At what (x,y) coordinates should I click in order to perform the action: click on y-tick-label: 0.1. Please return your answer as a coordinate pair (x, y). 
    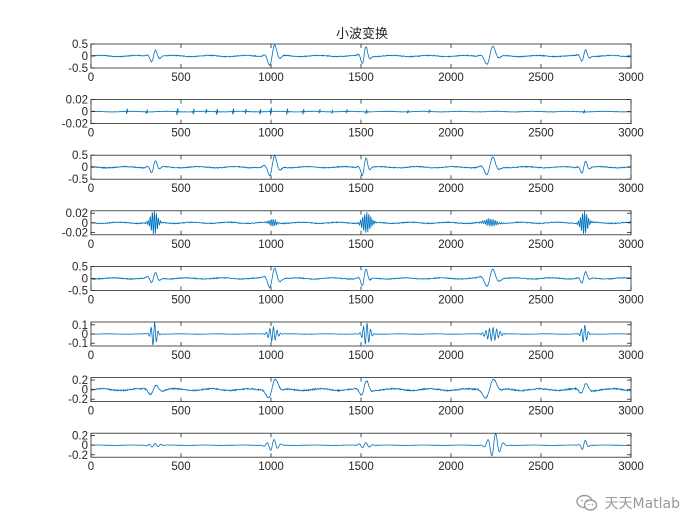
    Looking at the image, I should click on (80, 326).